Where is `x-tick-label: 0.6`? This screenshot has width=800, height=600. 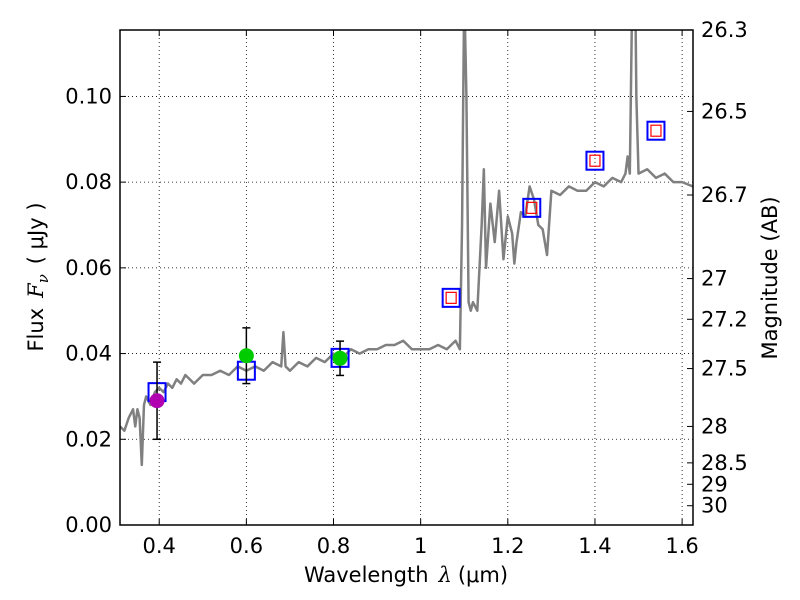
x-tick-label: 0.6 is located at coordinates (246, 546).